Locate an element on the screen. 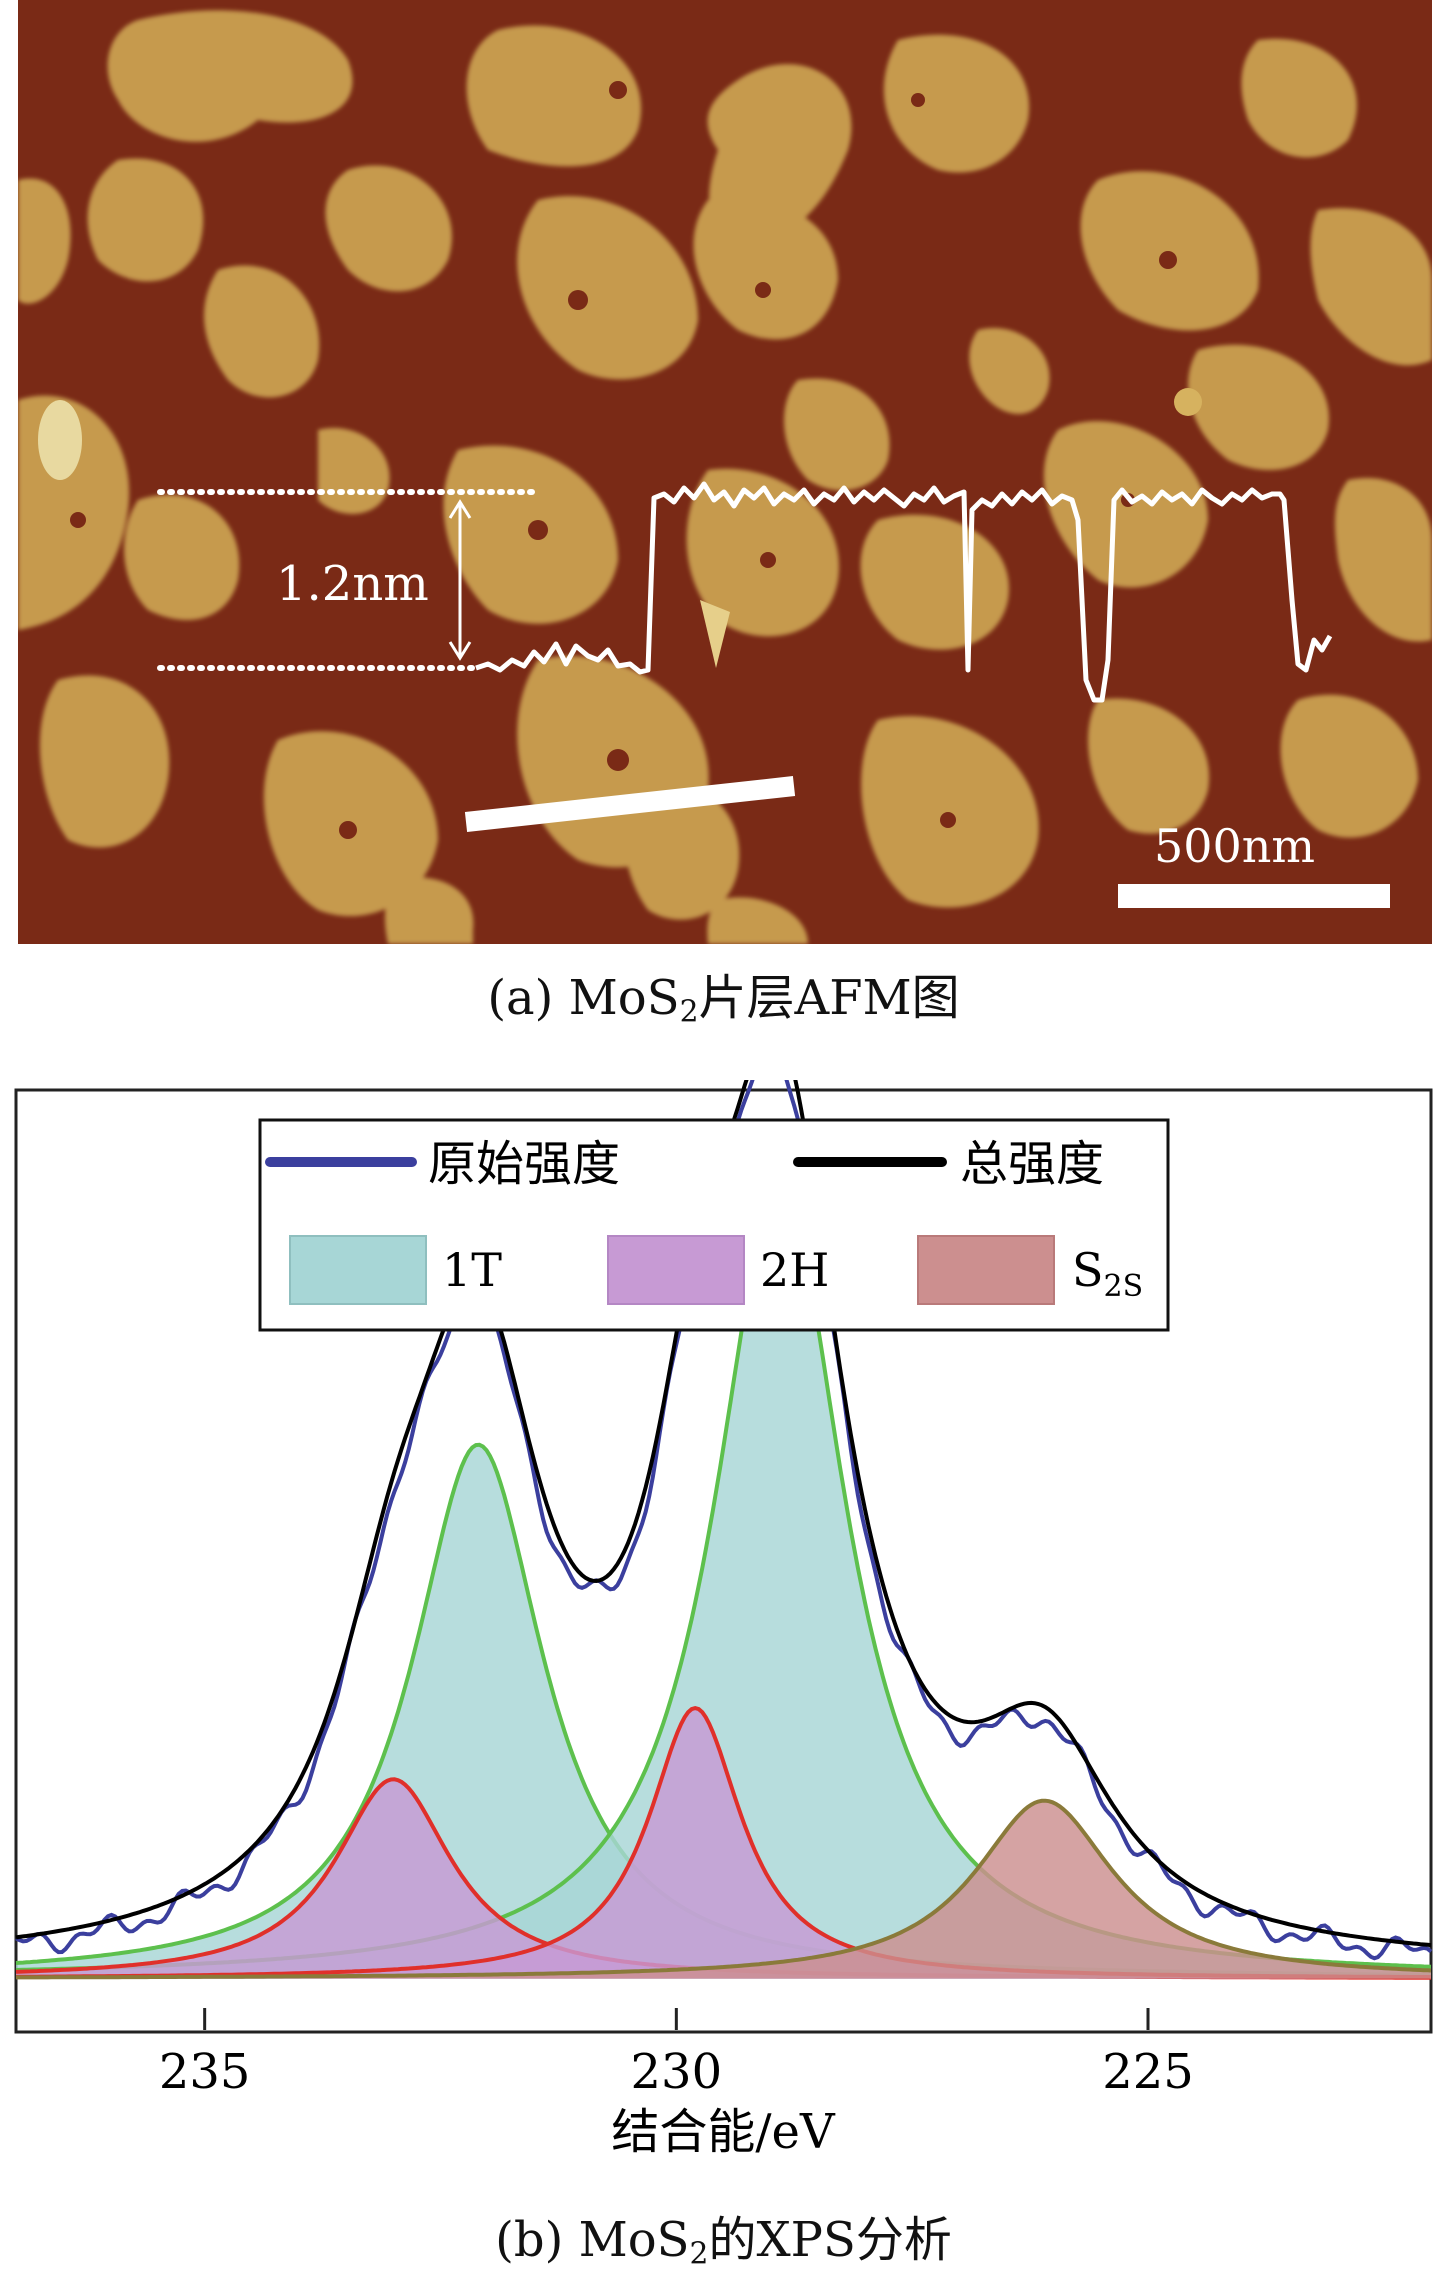 This screenshot has height=2282, width=1447. height-arrow is located at coordinates (460, 580).